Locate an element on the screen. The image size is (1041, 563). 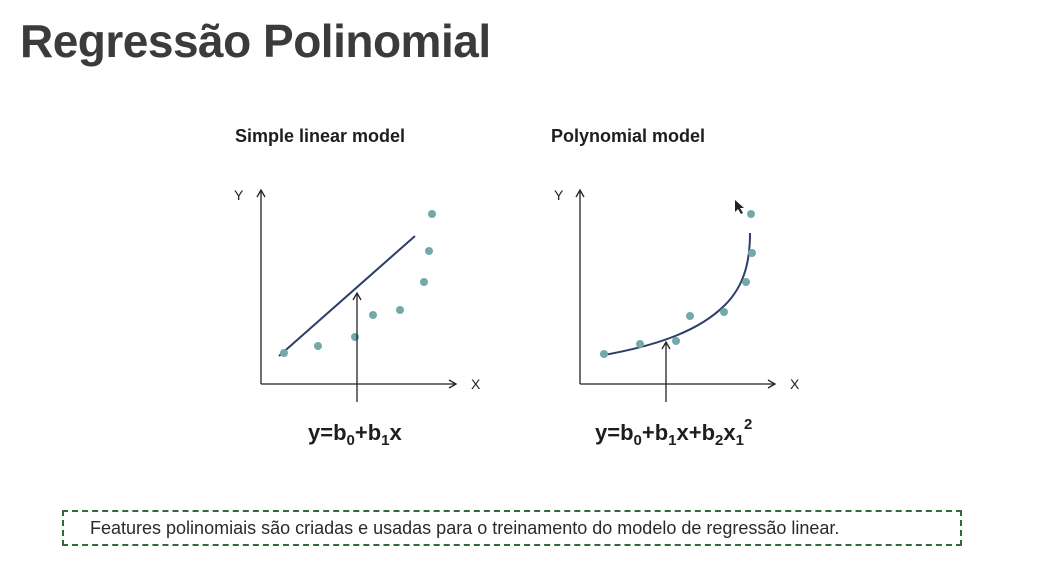
poly-points is located at coordinates (678, 284).